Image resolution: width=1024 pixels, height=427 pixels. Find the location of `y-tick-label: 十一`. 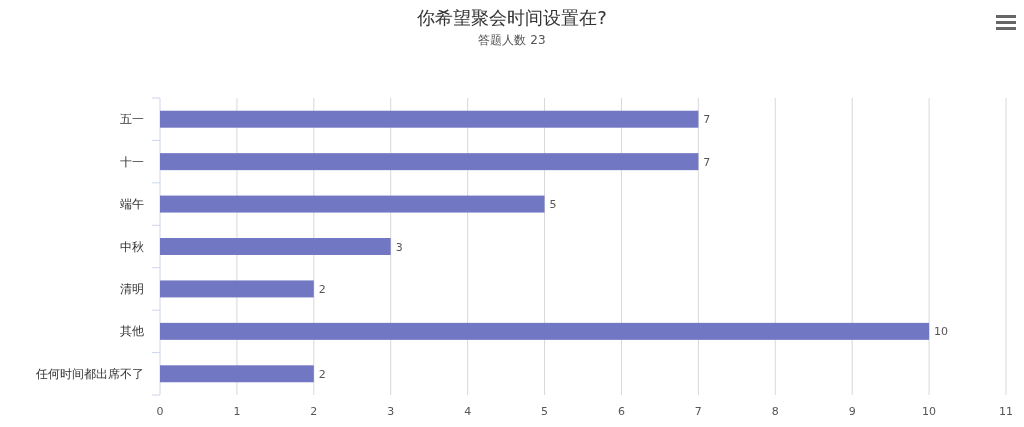

y-tick-label: 十一 is located at coordinates (132, 161).